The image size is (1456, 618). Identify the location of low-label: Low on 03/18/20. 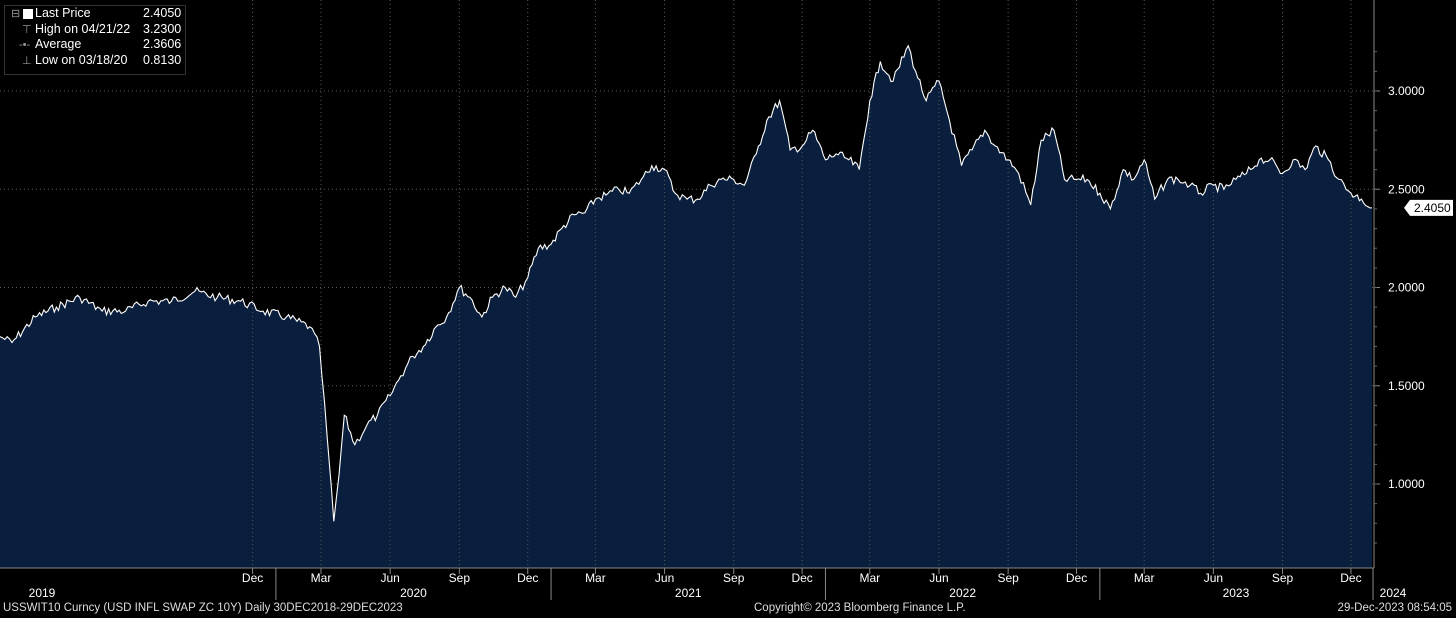
(81, 59).